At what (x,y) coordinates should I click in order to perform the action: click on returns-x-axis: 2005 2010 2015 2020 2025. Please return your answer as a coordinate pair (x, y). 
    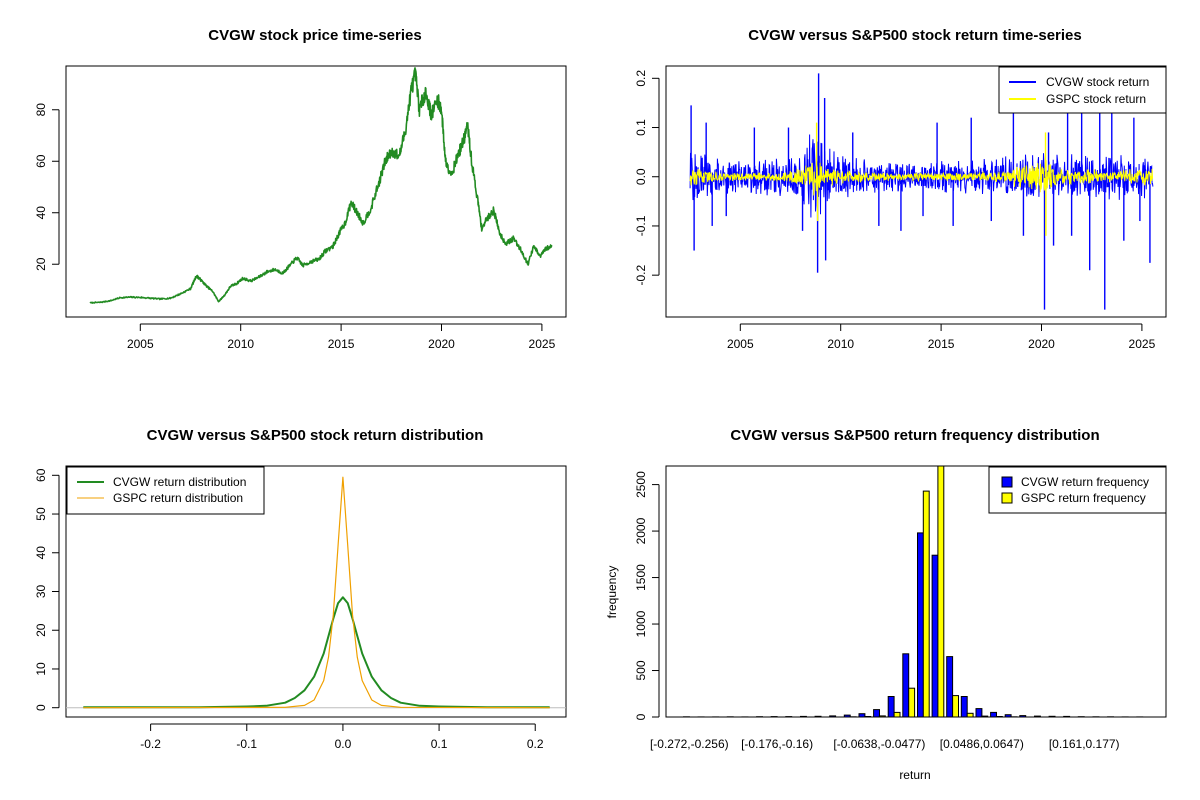
    Looking at the image, I should click on (941, 337).